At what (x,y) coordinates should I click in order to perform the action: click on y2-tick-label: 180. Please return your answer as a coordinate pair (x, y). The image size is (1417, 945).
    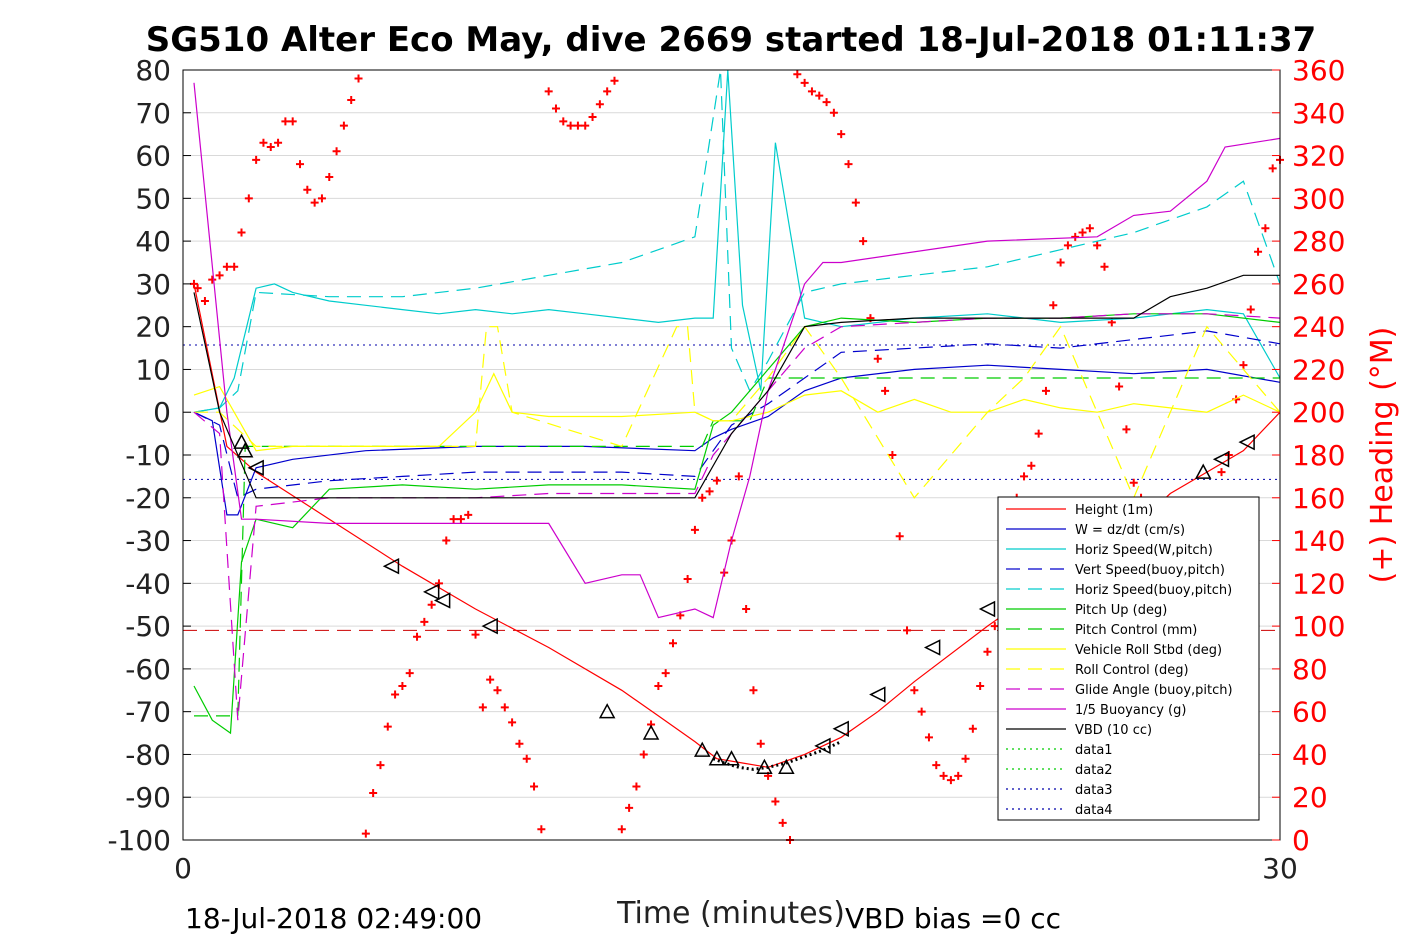
    Looking at the image, I should click on (1318, 455).